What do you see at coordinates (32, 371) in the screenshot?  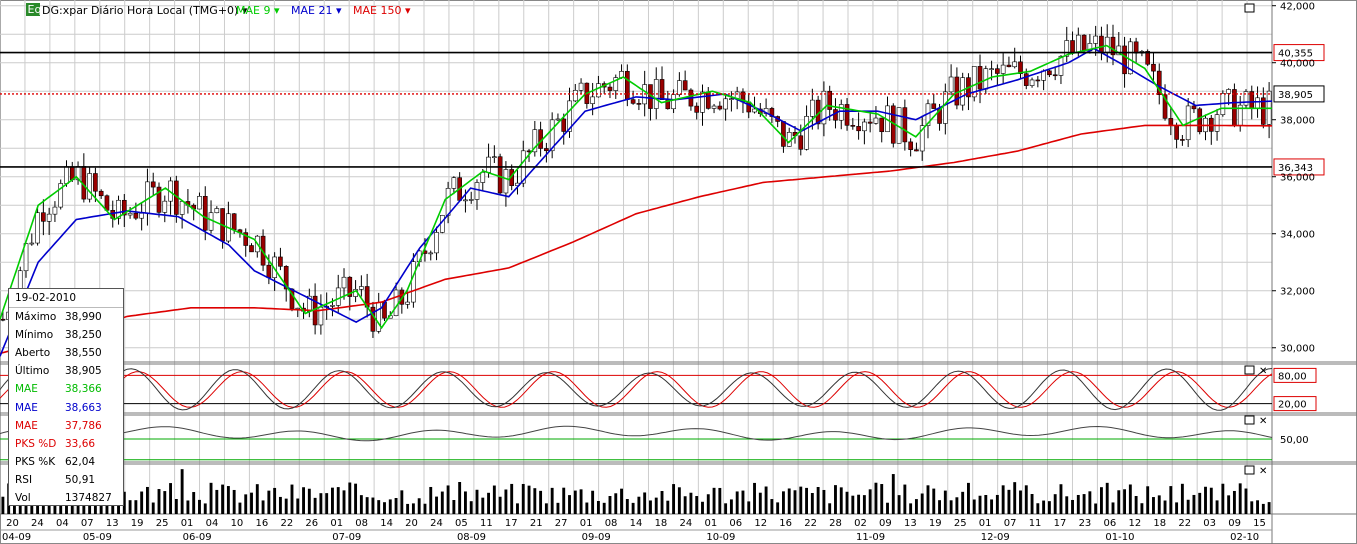 I see `info-key: Último` at bounding box center [32, 371].